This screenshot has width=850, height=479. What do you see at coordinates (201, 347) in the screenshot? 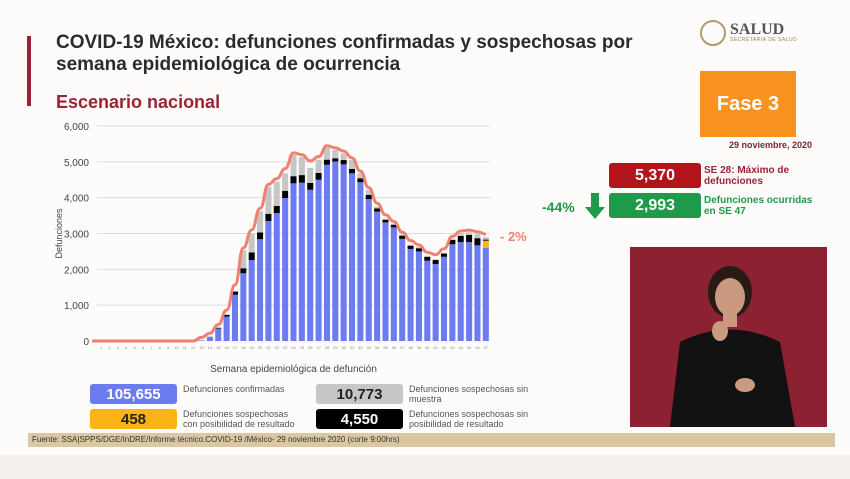
I see `x-tick-label: 13` at bounding box center [201, 347].